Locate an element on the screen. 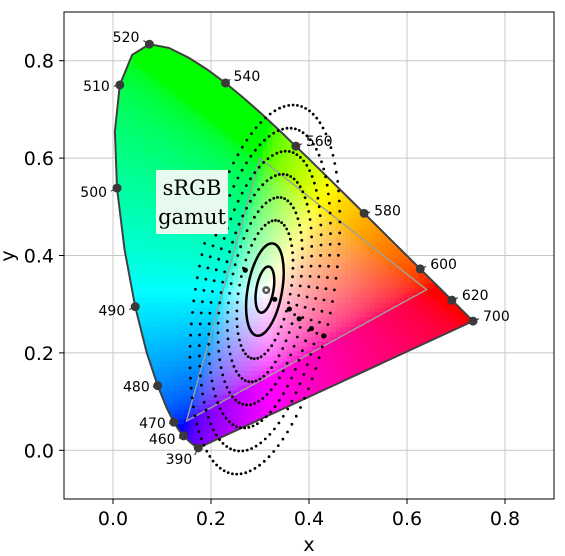 The width and height of the screenshot is (565, 556). y-tick-label: 0.0 is located at coordinates (39, 451).